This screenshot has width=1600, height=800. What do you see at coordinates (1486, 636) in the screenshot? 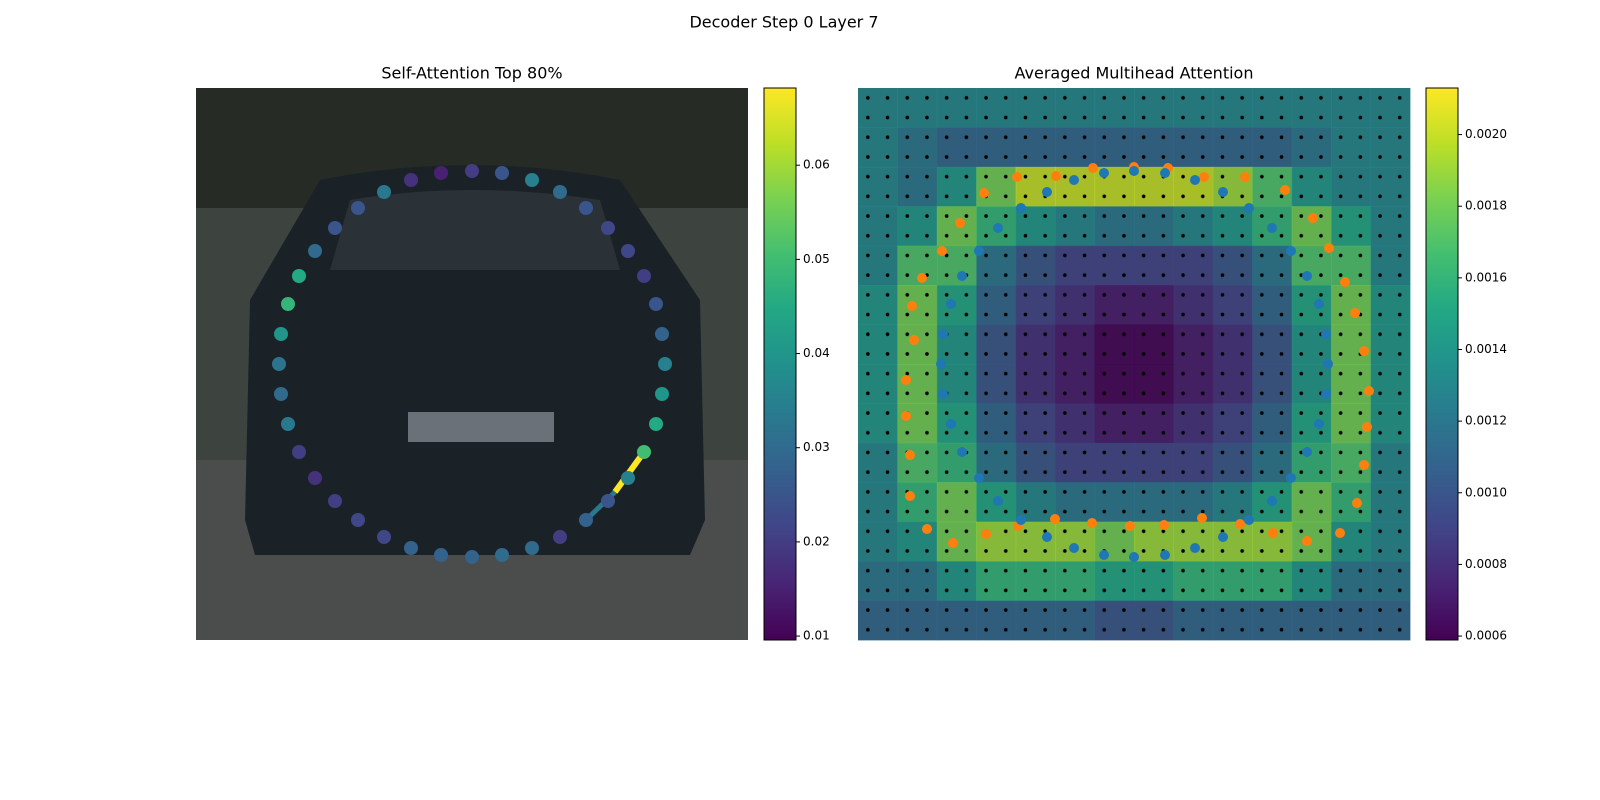
I see `colorbar-tick-label: 0.0006` at bounding box center [1486, 636].